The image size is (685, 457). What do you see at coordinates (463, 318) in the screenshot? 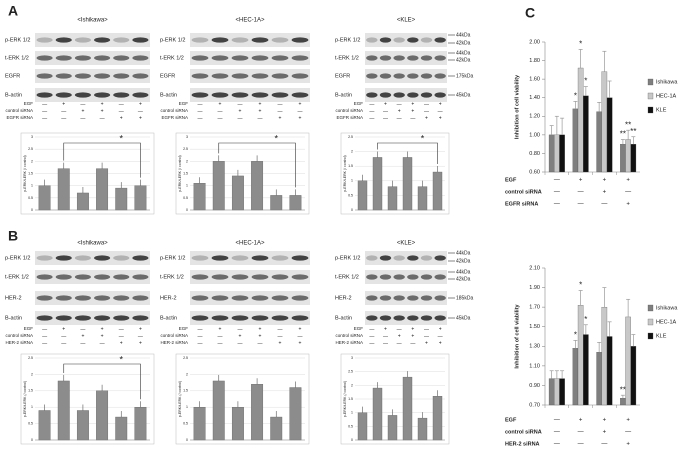
I see `marker-label: 45kDa` at bounding box center [463, 318].